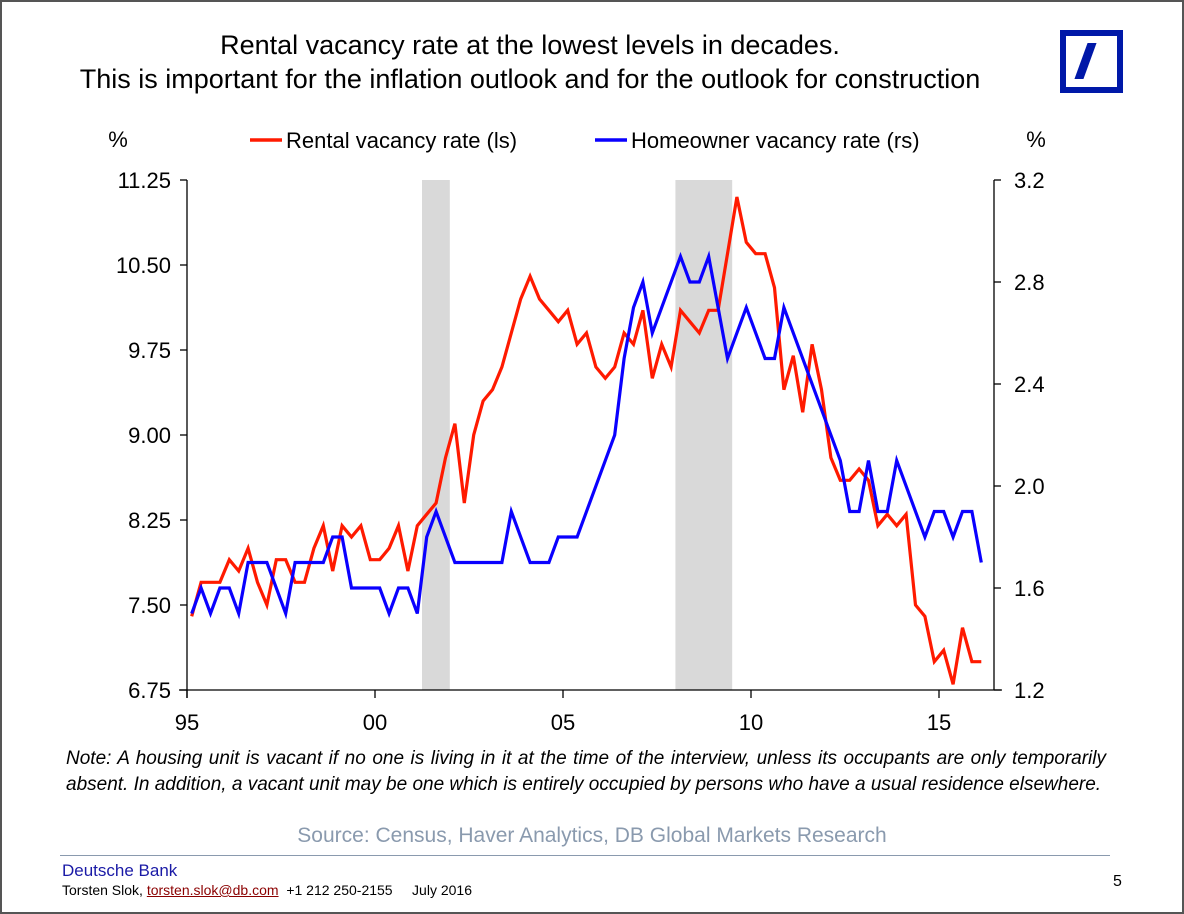  What do you see at coordinates (585, 855) in the screenshot?
I see `footer-divider` at bounding box center [585, 855].